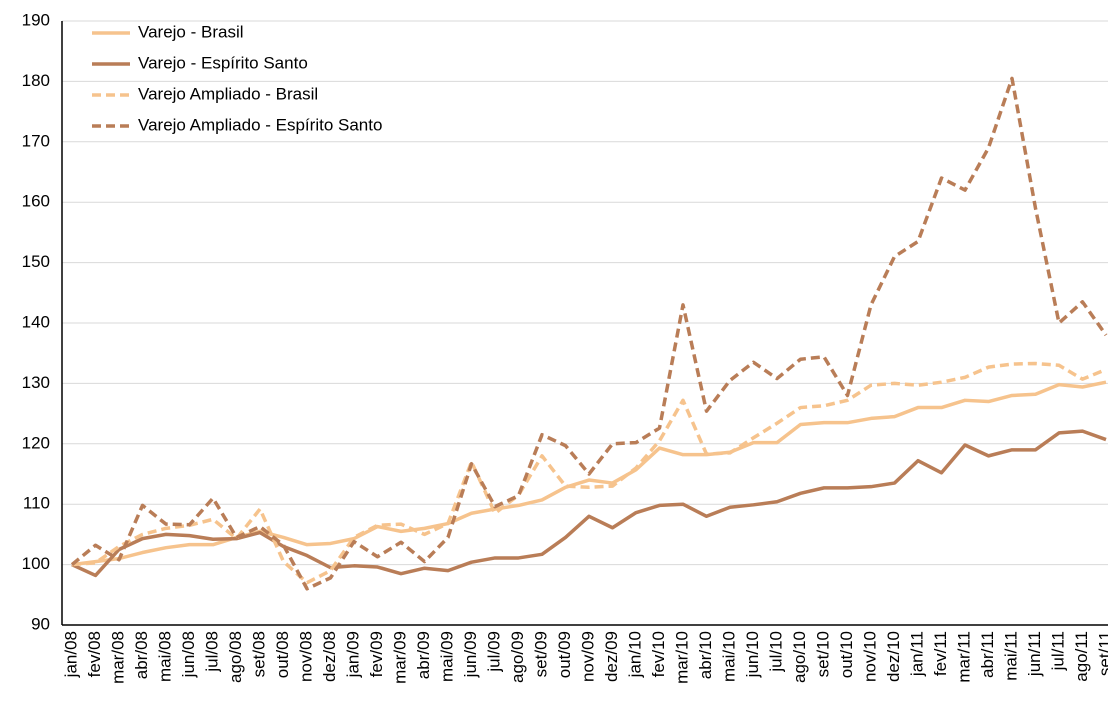 The height and width of the screenshot is (704, 1108). Describe the element at coordinates (822, 654) in the screenshot. I see `x-tick-label: set/10` at that location.